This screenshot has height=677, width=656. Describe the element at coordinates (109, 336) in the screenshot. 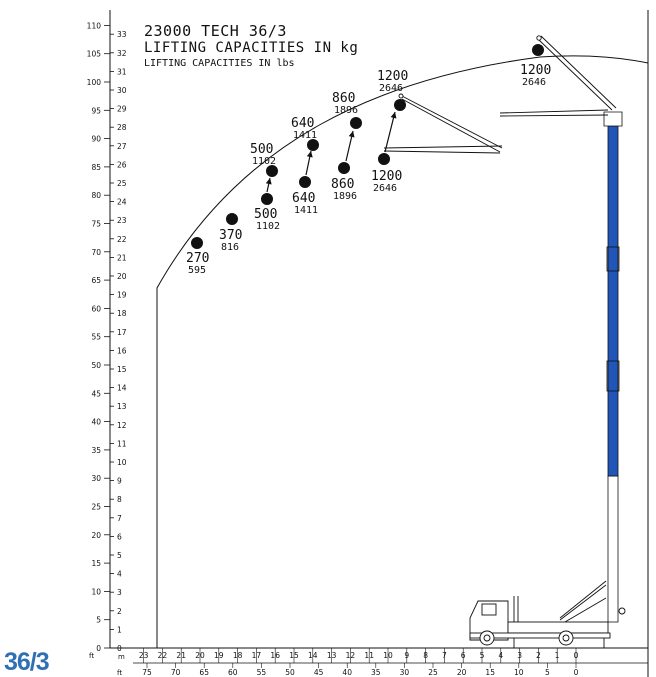

I see `left-axis-ticks` at that location.